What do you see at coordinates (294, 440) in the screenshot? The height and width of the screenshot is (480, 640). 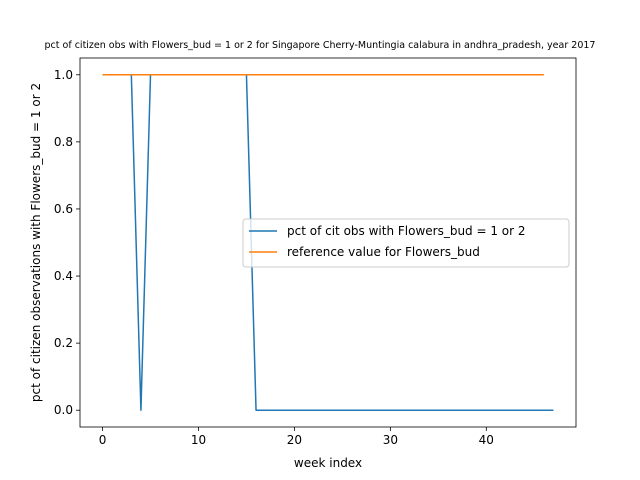 I see `x-tick-label: 20` at bounding box center [294, 440].